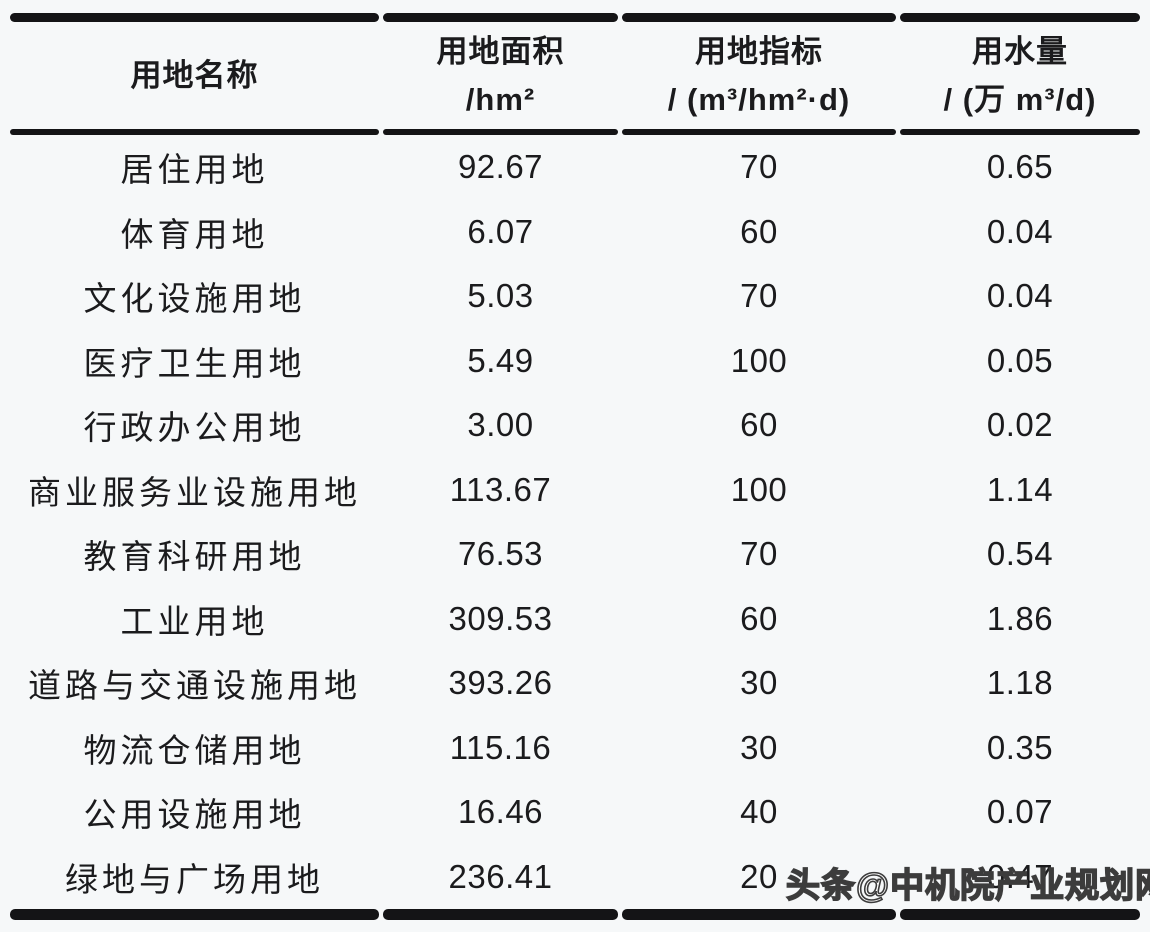 Image resolution: width=1150 pixels, height=932 pixels. What do you see at coordinates (1020, 99) in the screenshot?
I see `header-unit: / (万 m³/d)` at bounding box center [1020, 99].